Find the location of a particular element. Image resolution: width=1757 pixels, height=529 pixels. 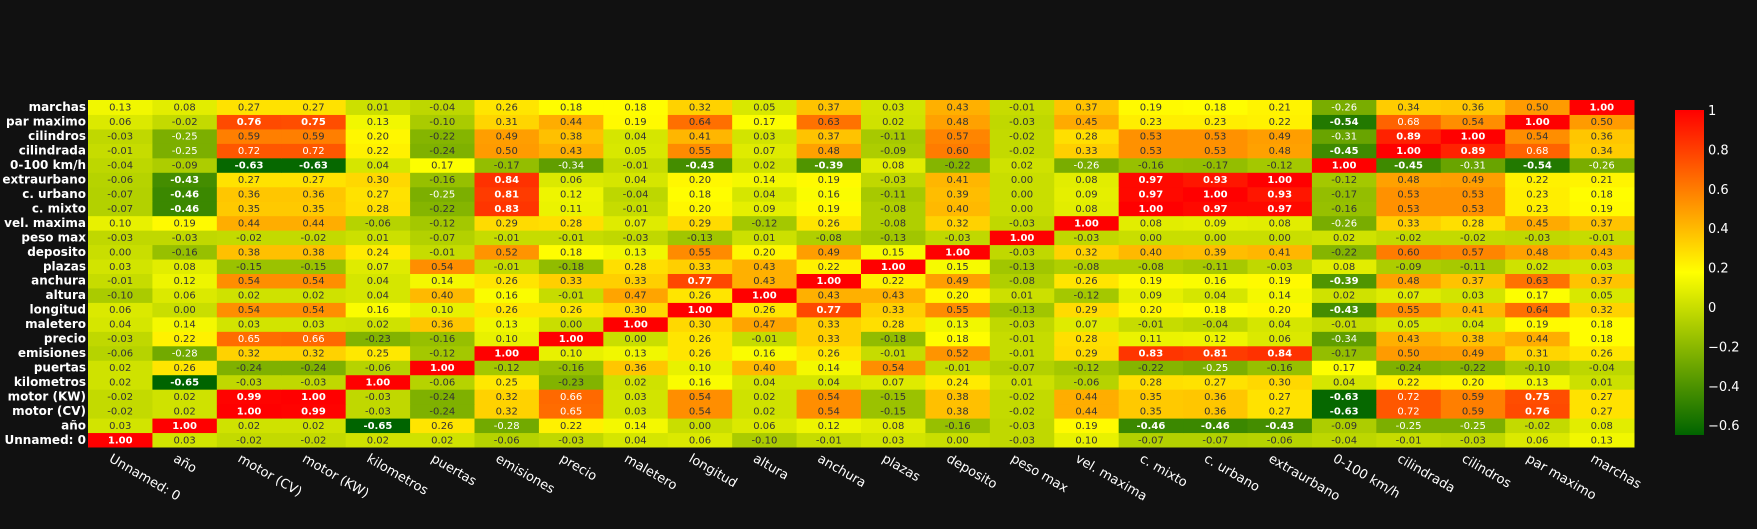

cell-value-label: -0.02 is located at coordinates (1022, 151).